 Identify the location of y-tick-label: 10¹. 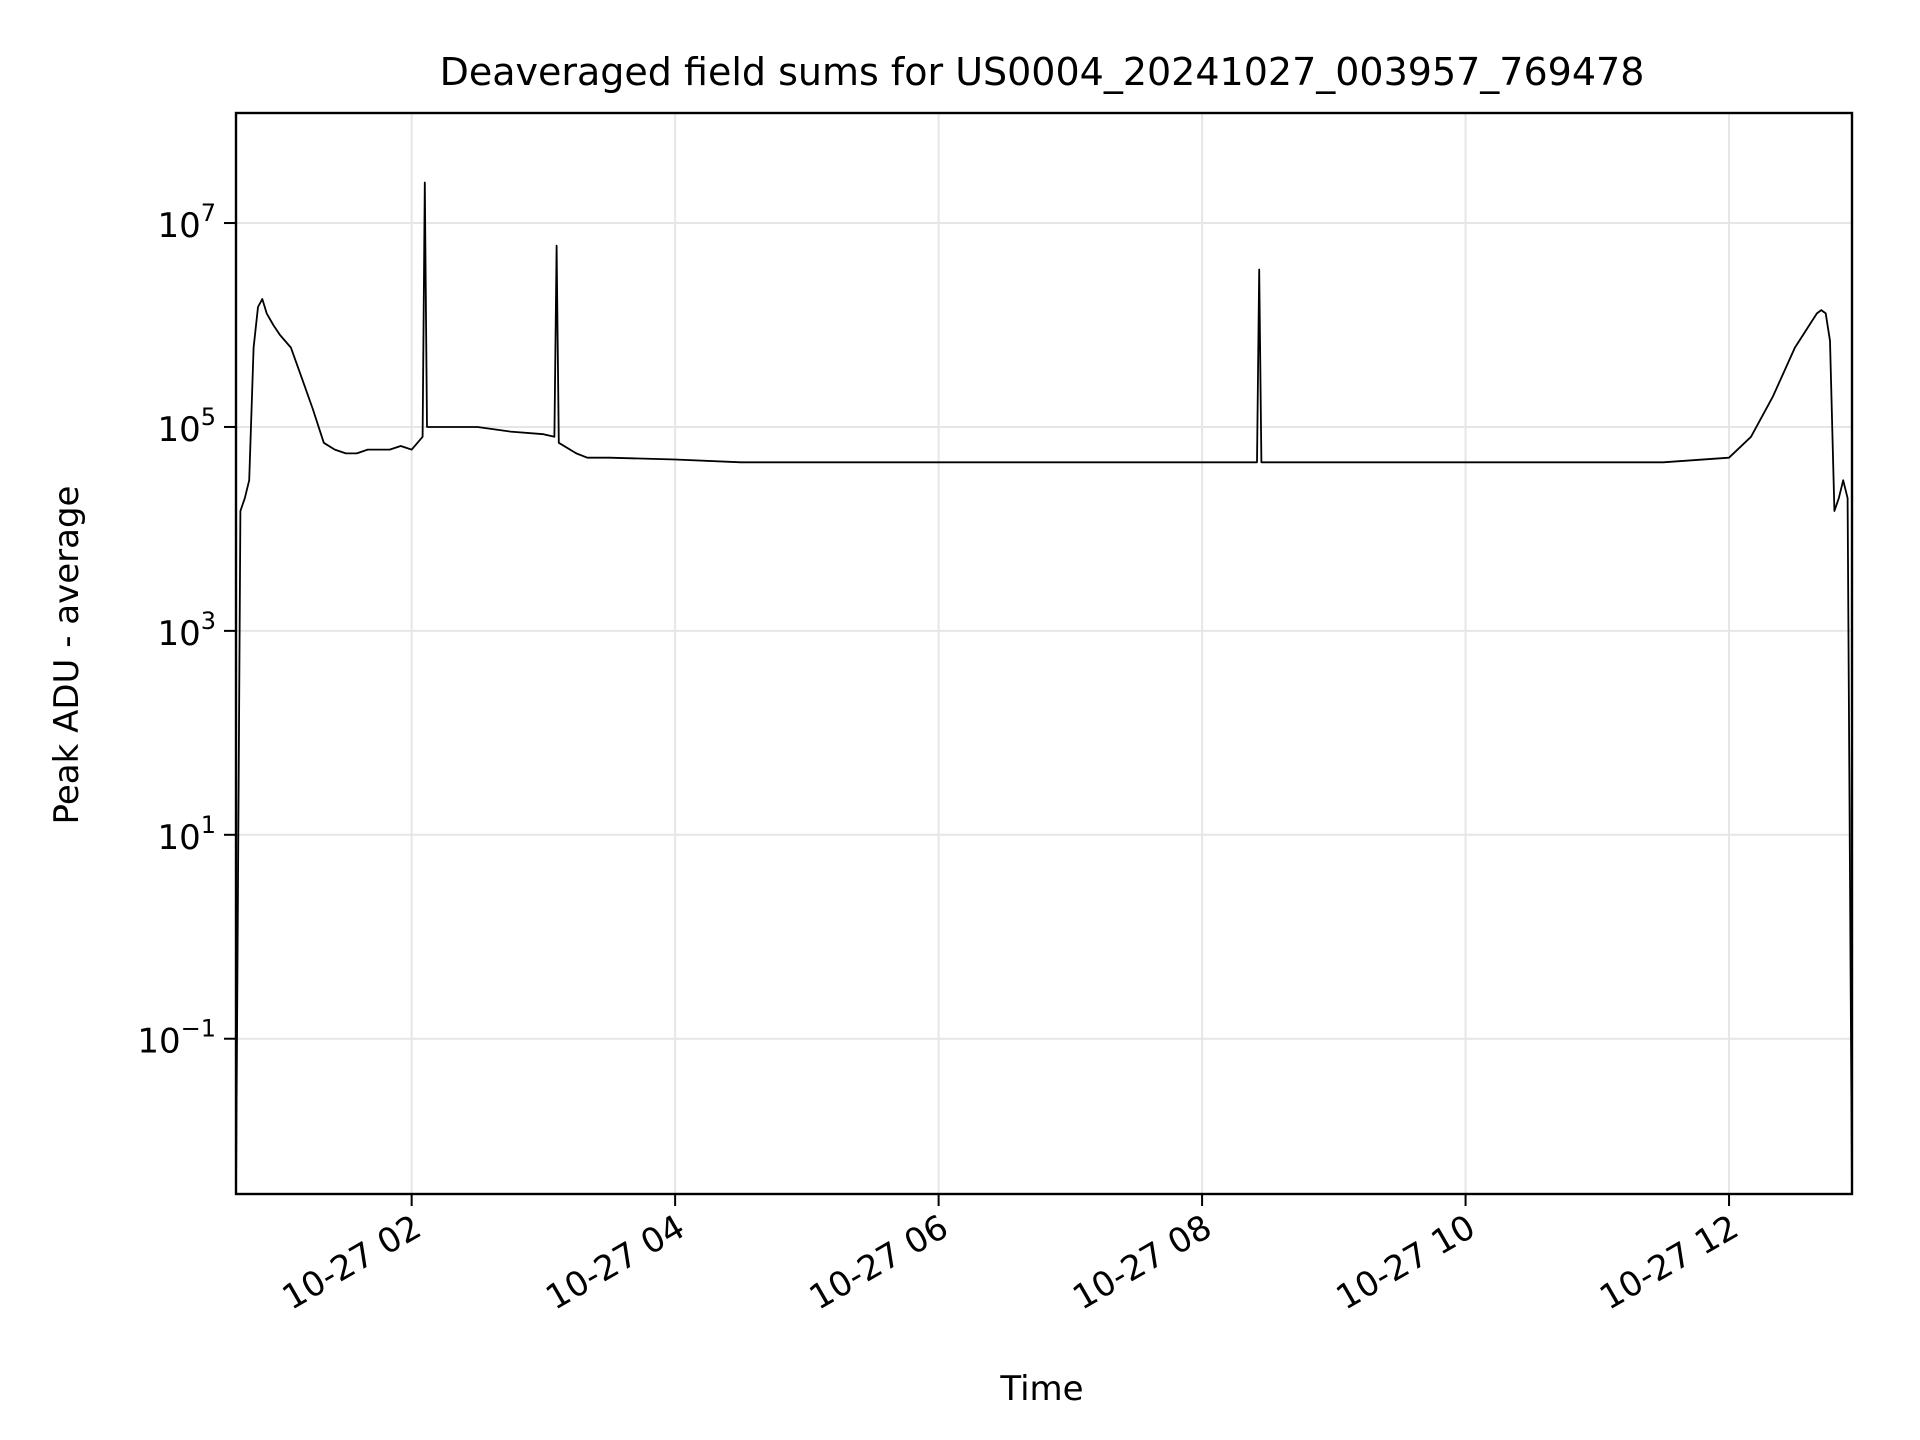
(186, 834).